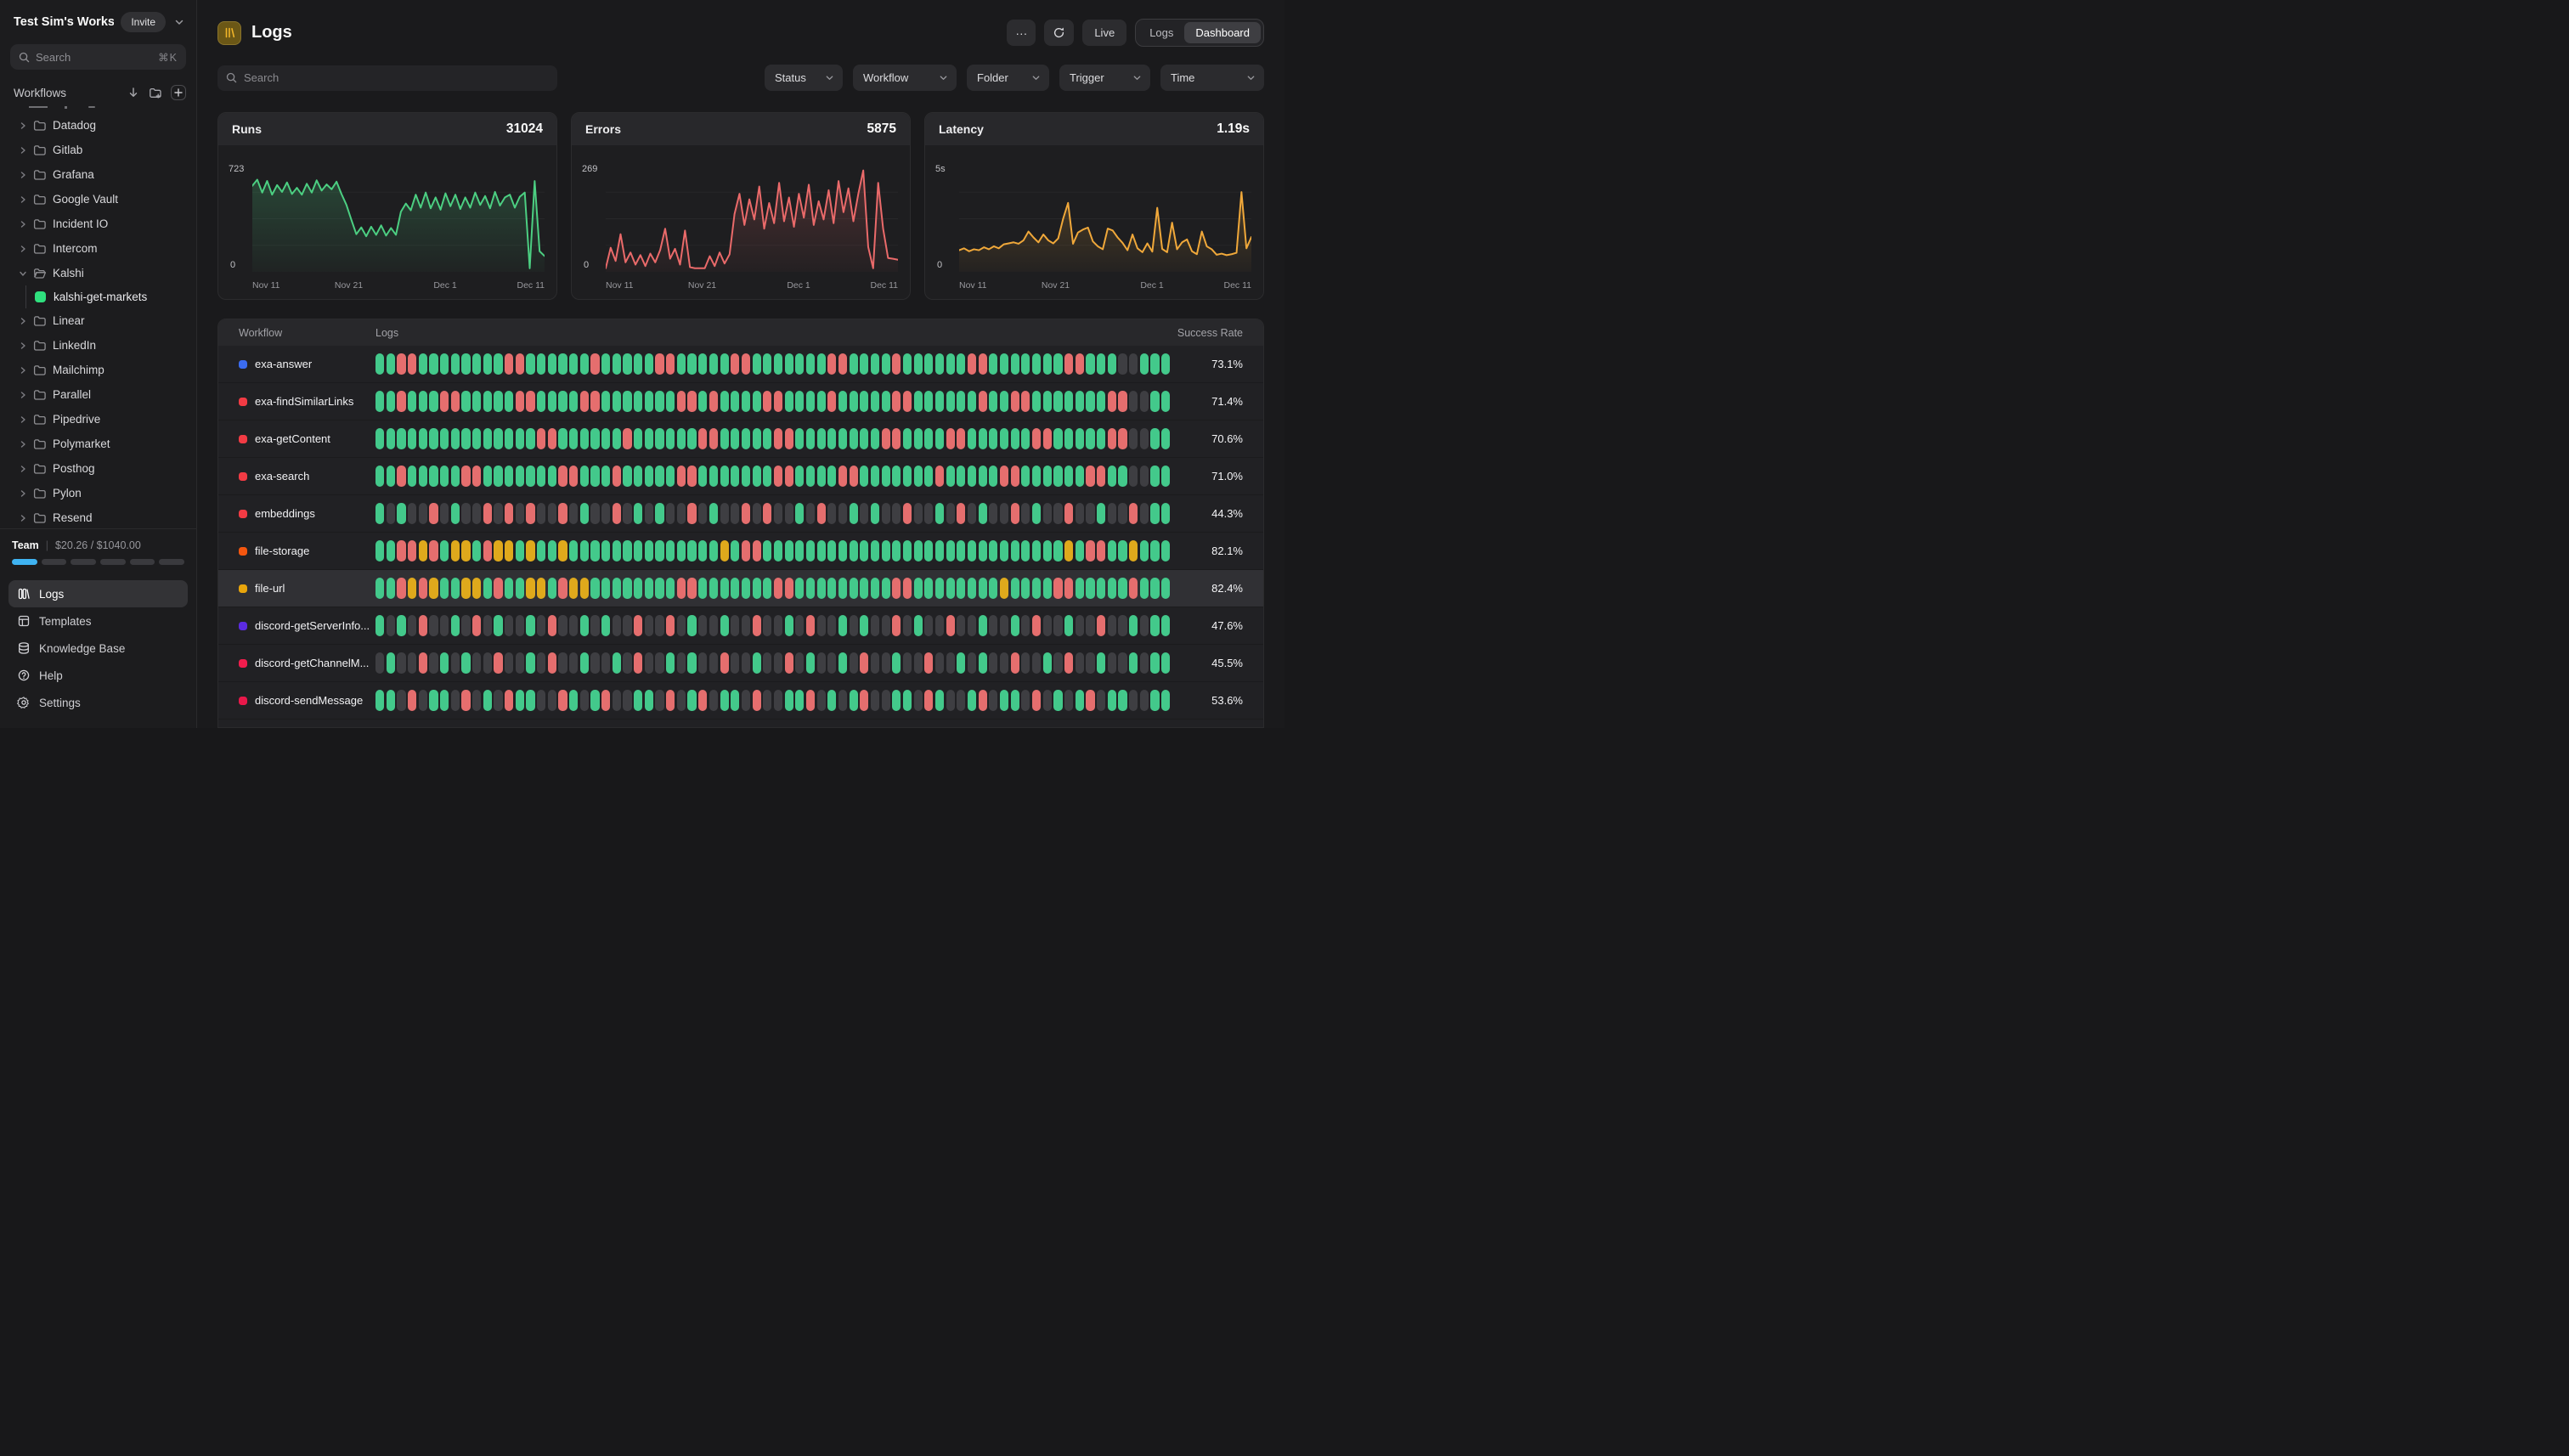  Describe the element at coordinates (69, 321) in the screenshot. I see `folder-label: Linear` at that location.